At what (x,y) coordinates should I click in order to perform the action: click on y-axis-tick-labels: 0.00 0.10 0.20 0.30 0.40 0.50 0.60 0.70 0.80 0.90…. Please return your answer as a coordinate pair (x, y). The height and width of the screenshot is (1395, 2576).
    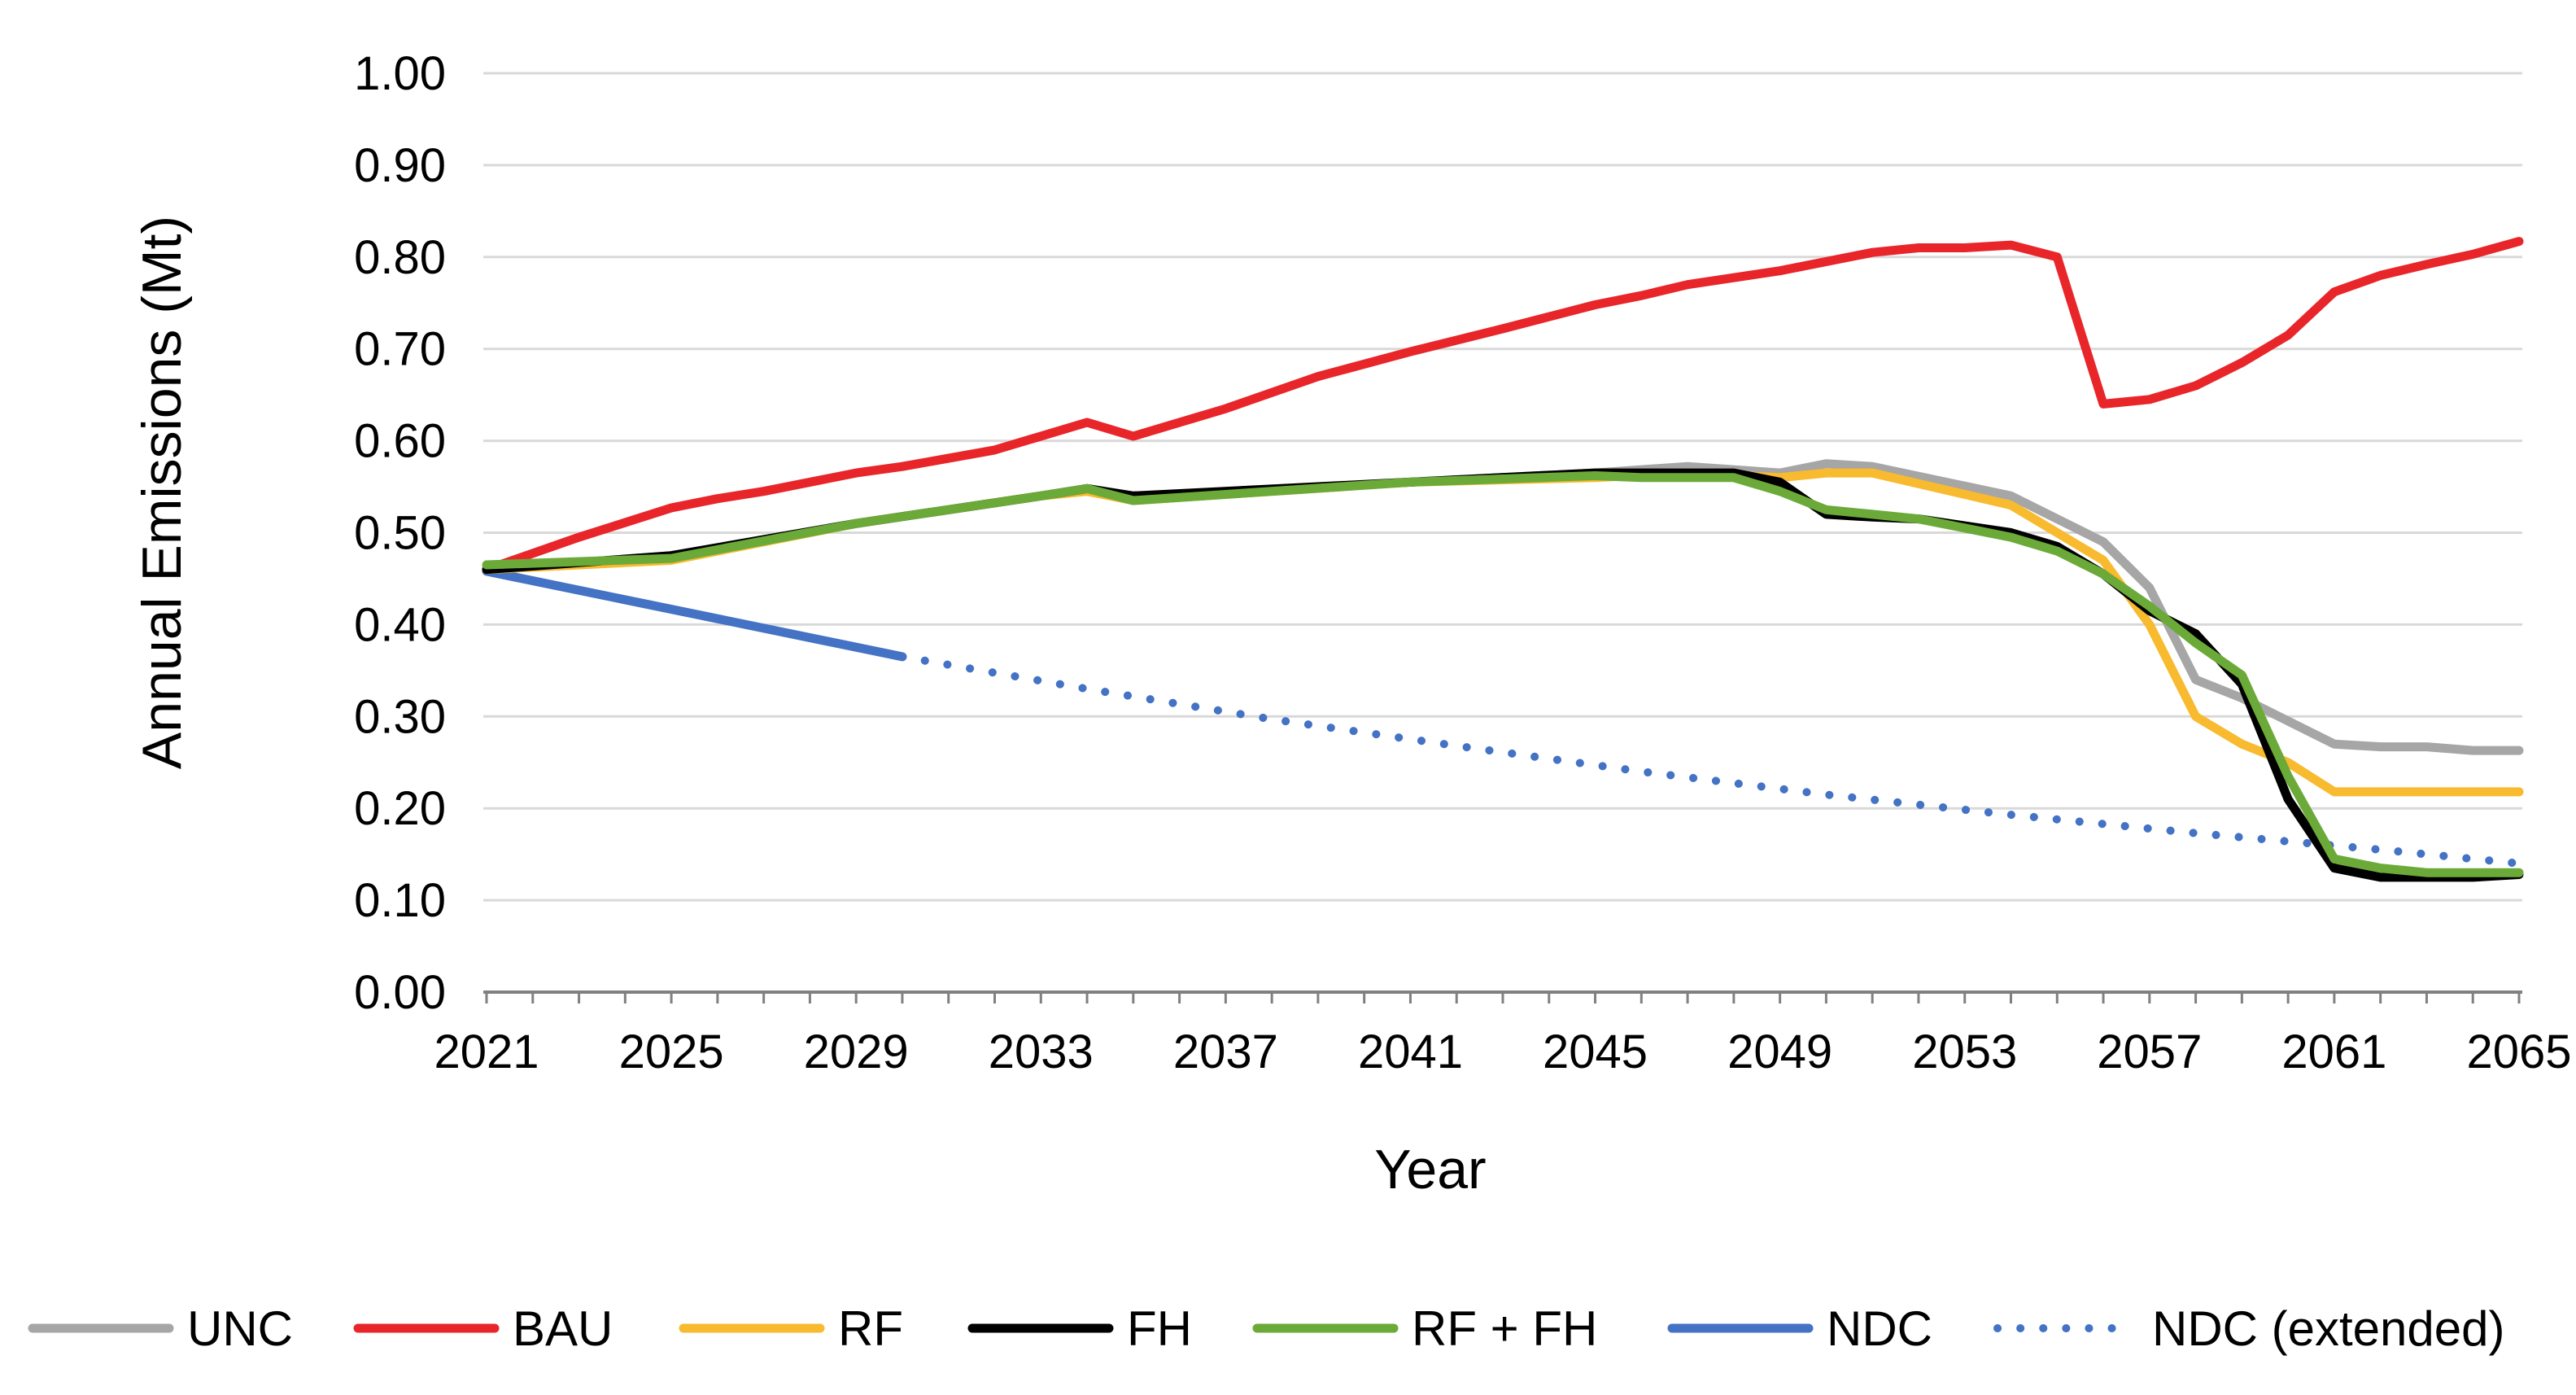
    Looking at the image, I should click on (400, 533).